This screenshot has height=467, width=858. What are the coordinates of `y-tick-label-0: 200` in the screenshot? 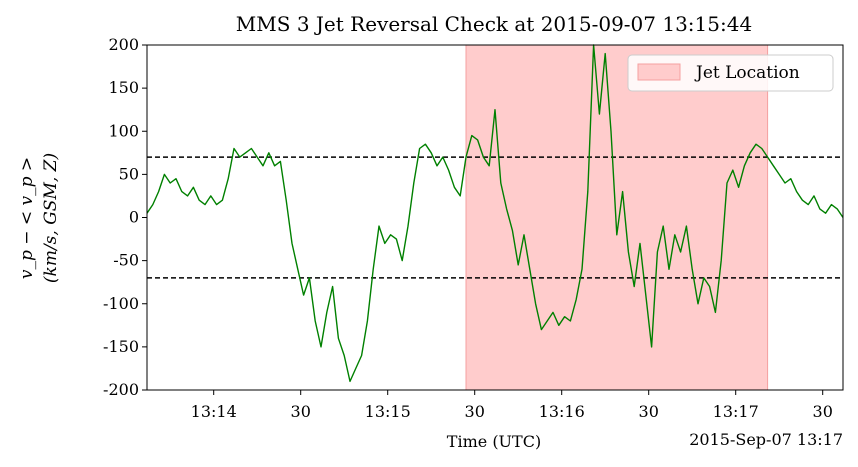 It's located at (123, 44).